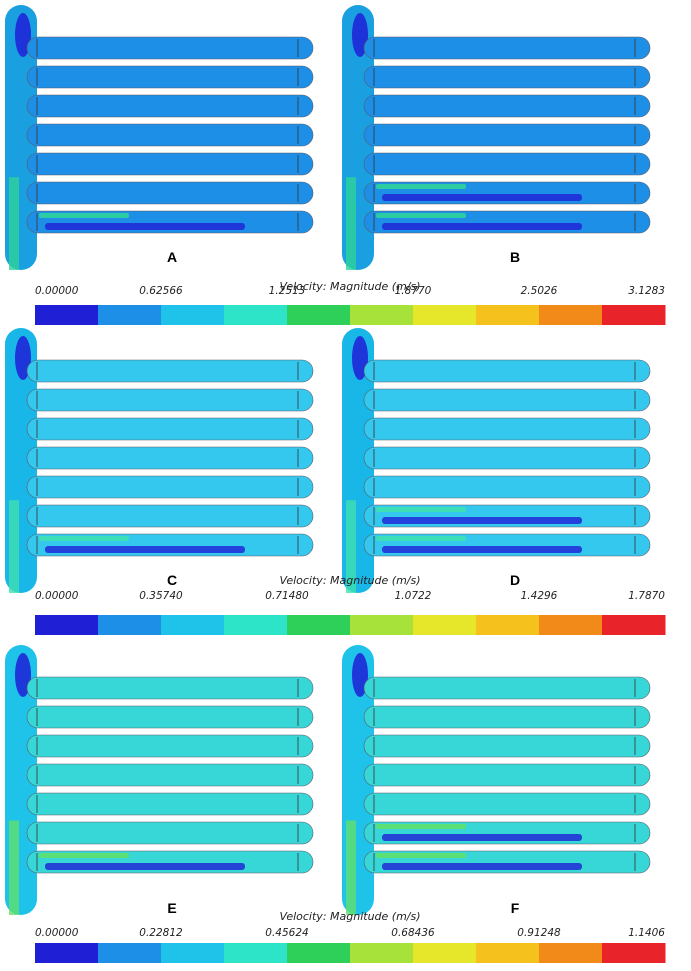 Image resolution: width=691 pixels, height=971 pixels. I want to click on colorbar-tick-label: 0.22812, so click(161, 933).